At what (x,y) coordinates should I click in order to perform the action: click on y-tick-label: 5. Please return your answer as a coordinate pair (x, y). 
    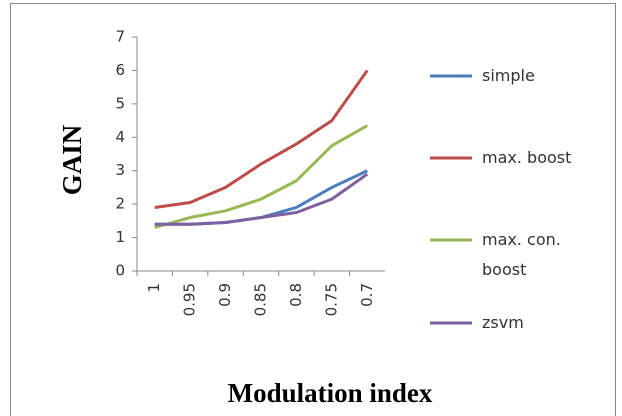
    Looking at the image, I should click on (120, 103).